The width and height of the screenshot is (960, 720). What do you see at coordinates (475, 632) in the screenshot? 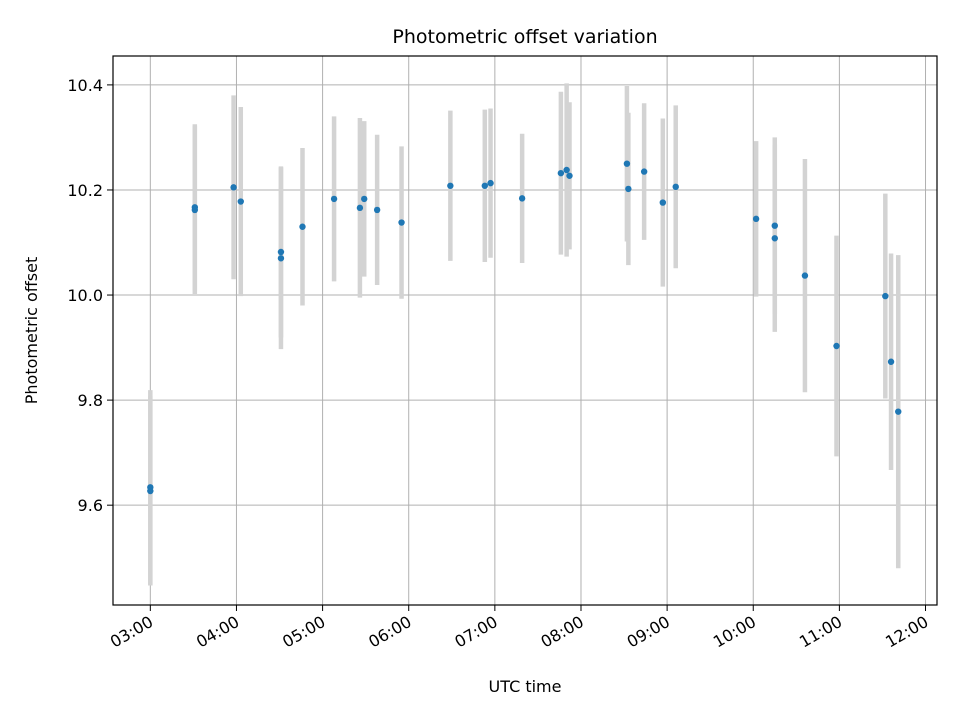
I see `x-tick-label: 07:00` at bounding box center [475, 632].